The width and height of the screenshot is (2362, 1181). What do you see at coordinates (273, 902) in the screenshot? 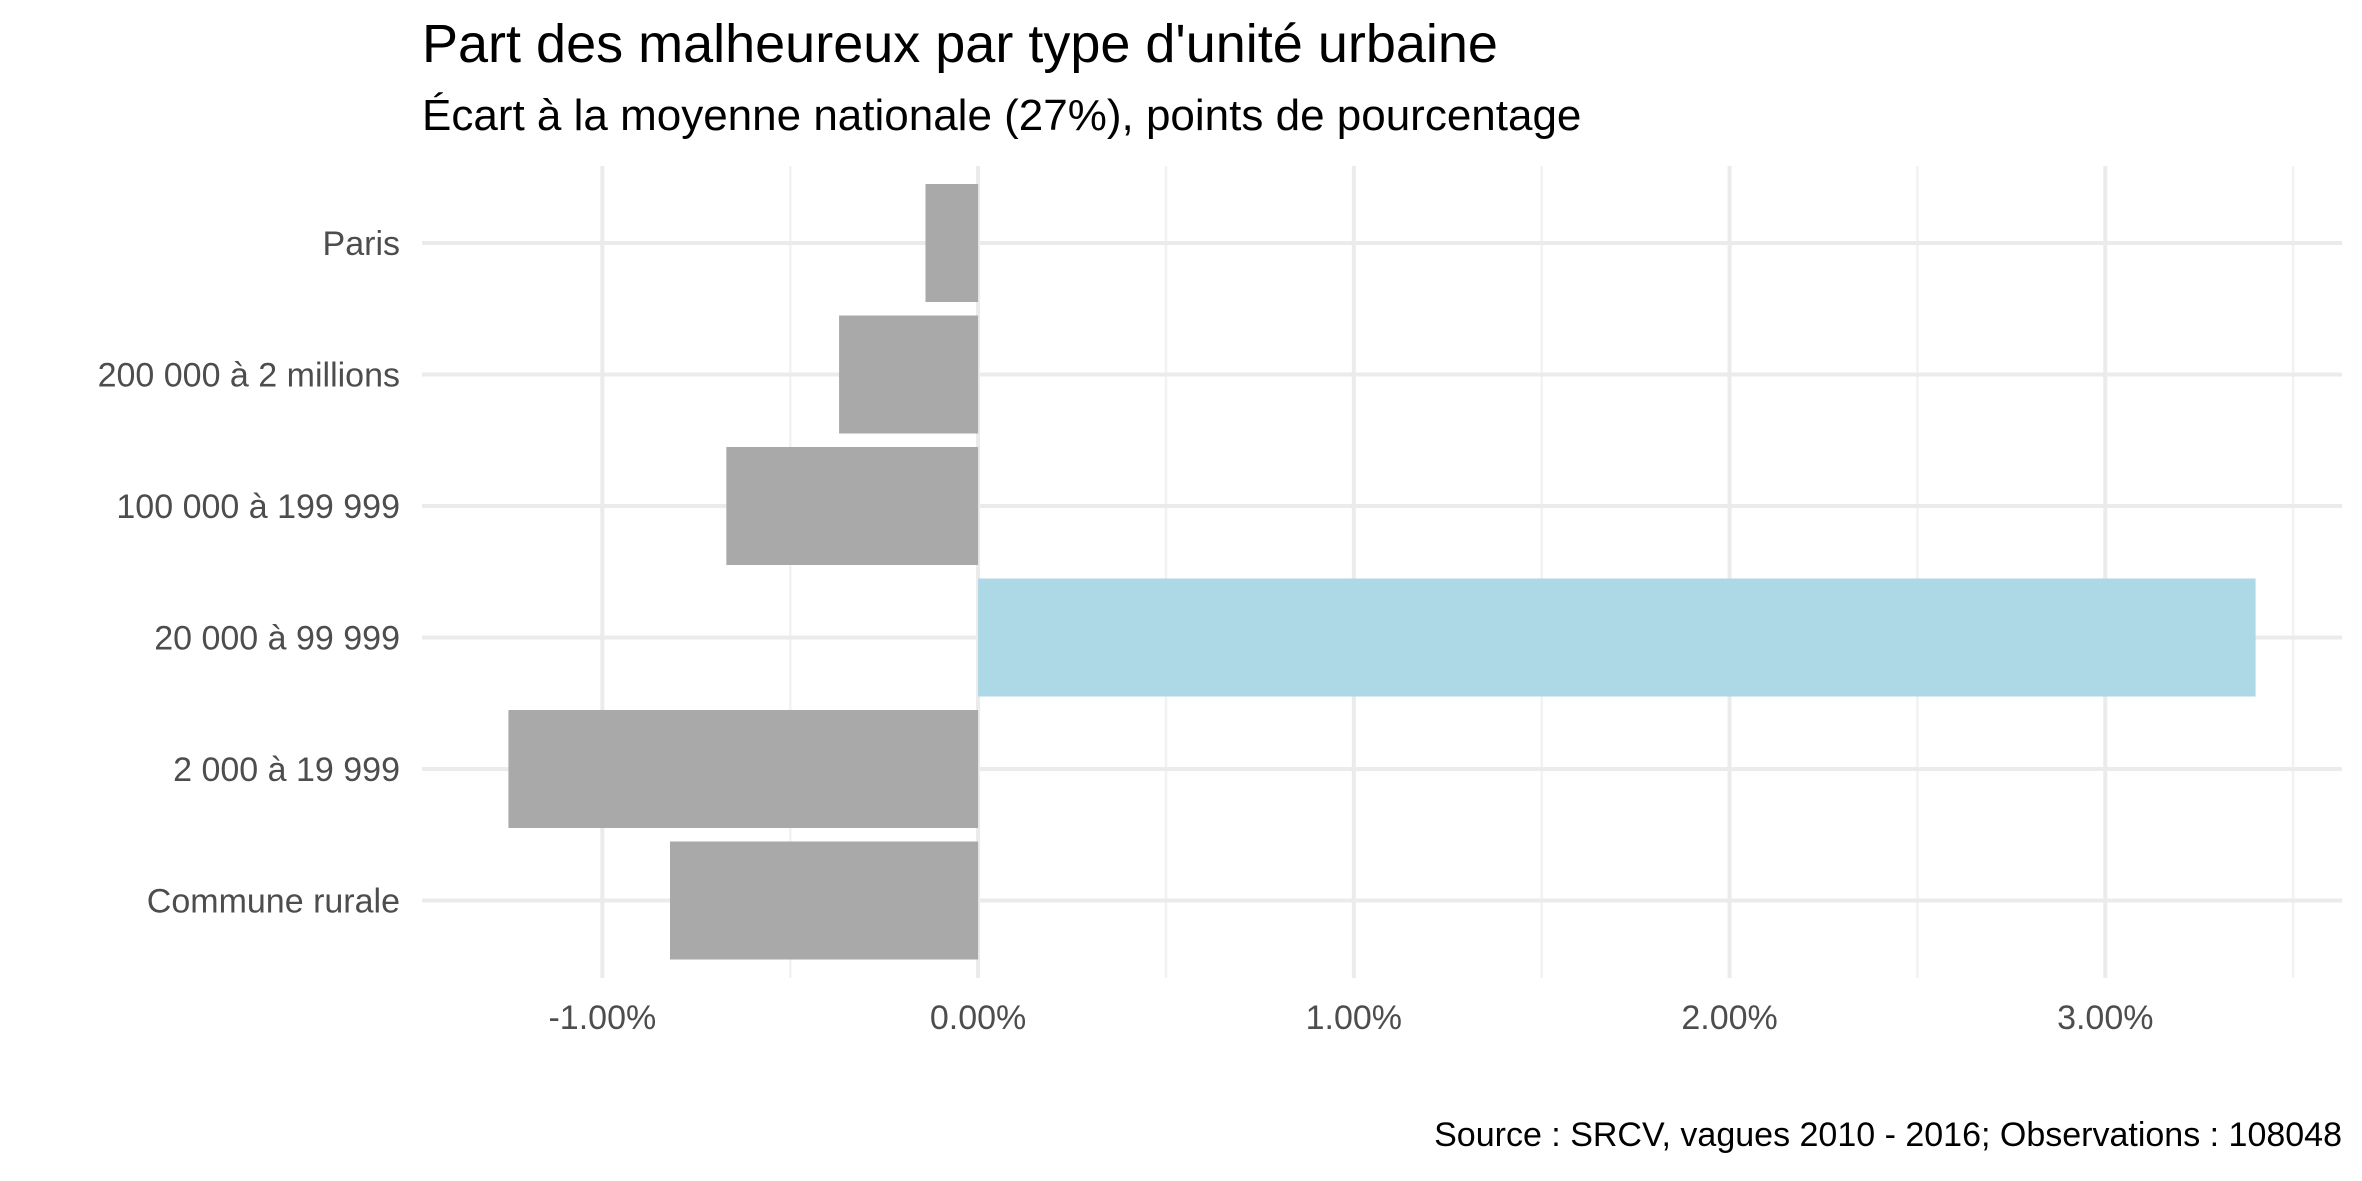
I see `y-tick-label: Commune rurale` at bounding box center [273, 902].